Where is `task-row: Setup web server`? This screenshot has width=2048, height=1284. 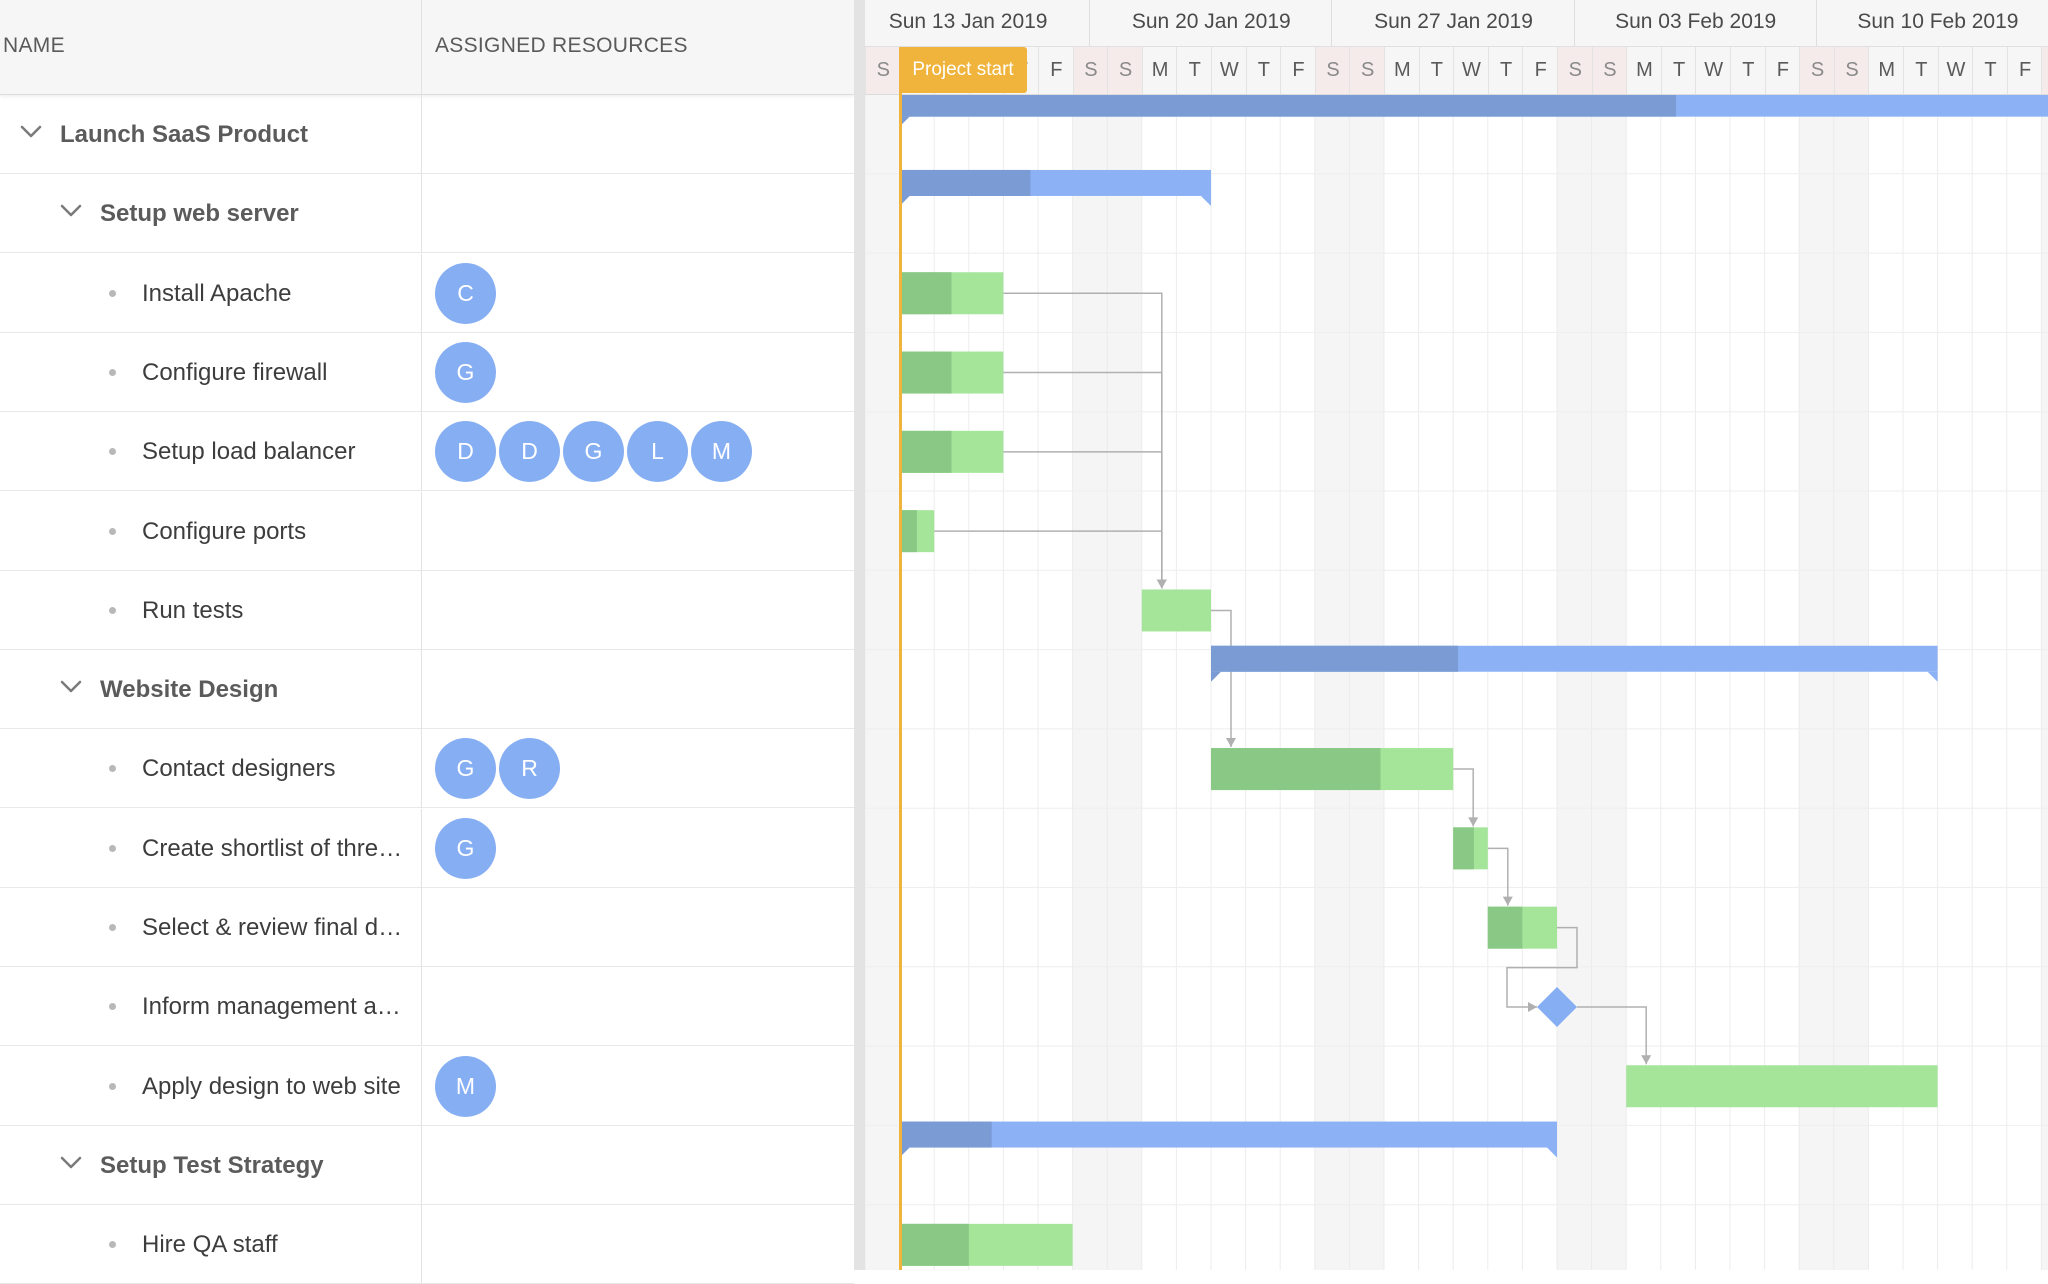 task-row: Setup web server is located at coordinates (427, 214).